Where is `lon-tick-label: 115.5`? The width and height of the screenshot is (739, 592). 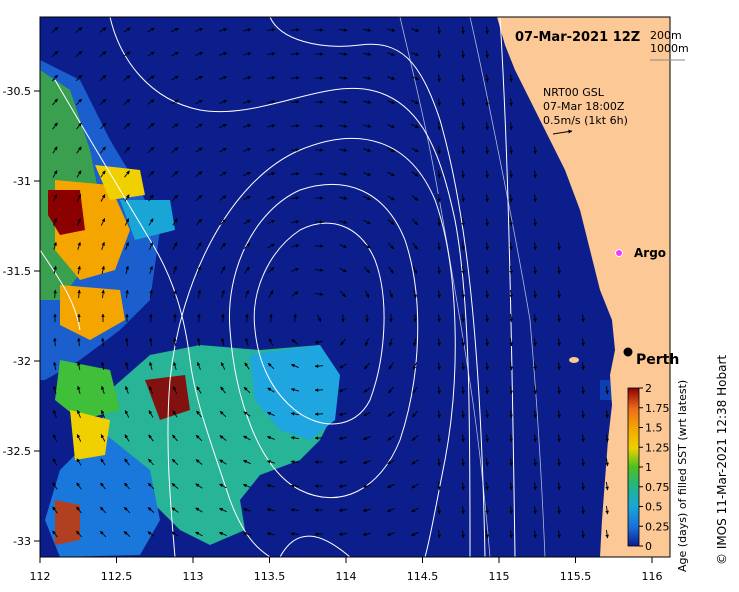 lon-tick-label: 115.5 is located at coordinates (576, 576).